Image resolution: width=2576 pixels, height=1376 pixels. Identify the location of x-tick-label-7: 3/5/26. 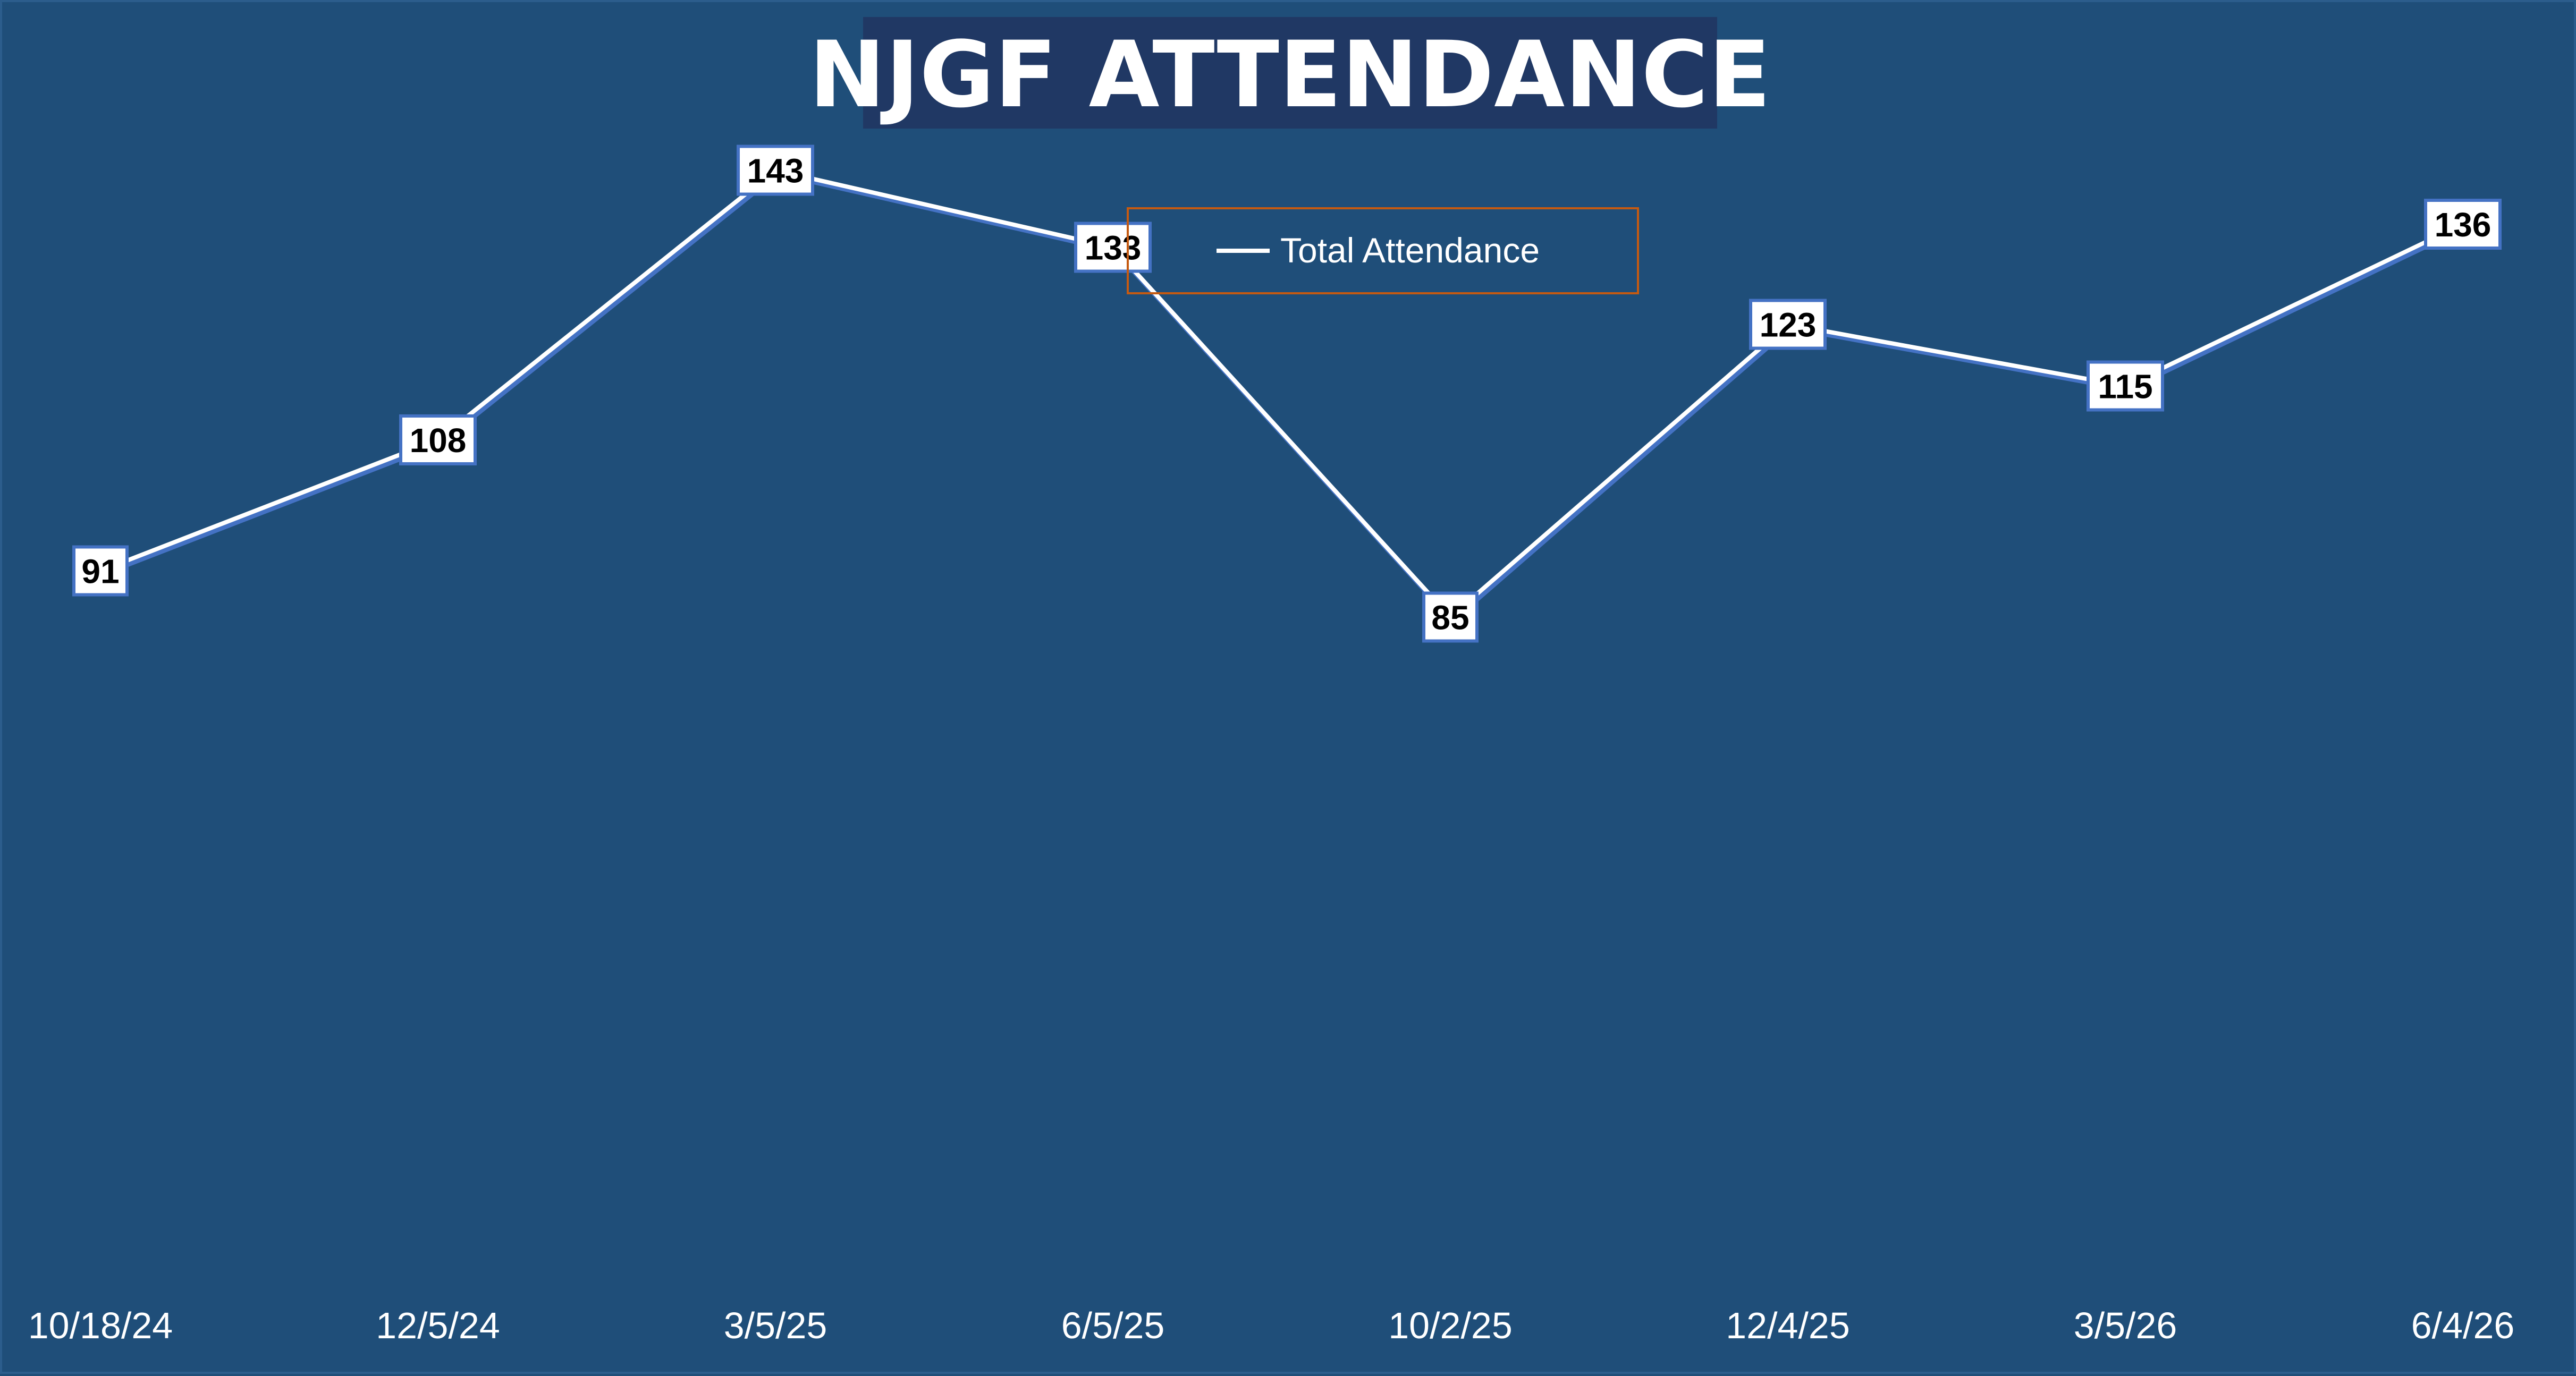
(2125, 1325).